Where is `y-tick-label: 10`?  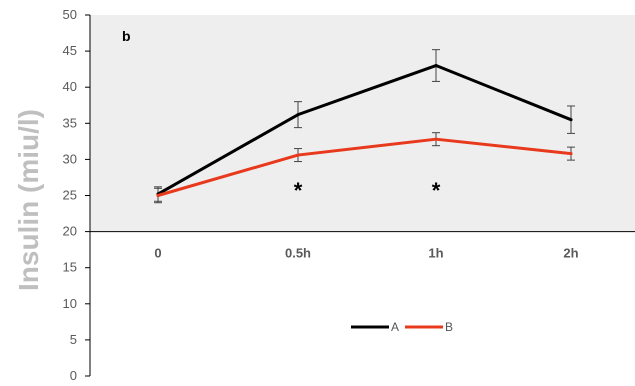
y-tick-label: 10 is located at coordinates (70, 303).